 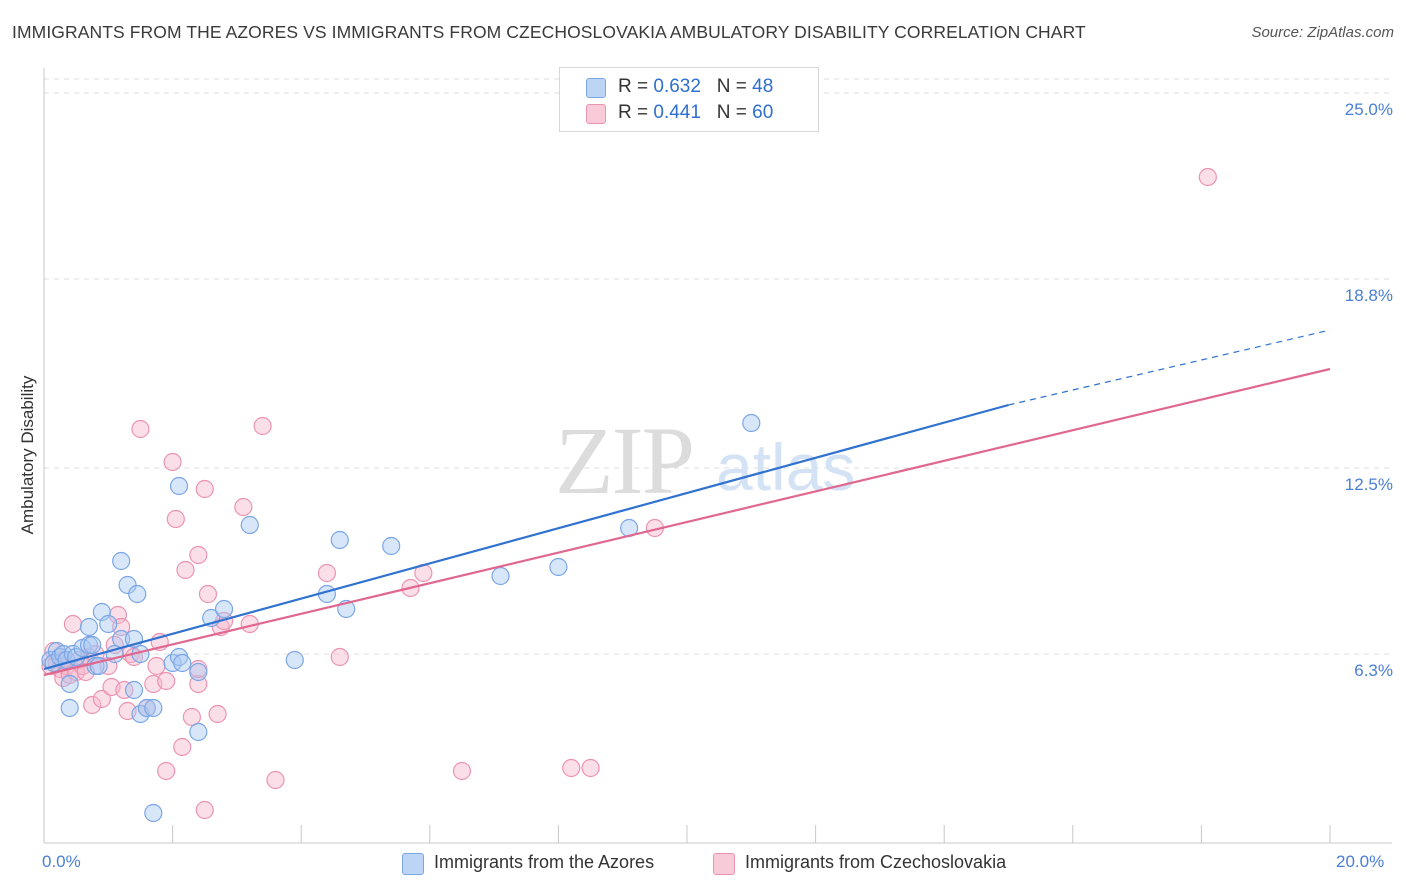 What do you see at coordinates (677, 112) in the screenshot?
I see `legend-r-value: 0.441` at bounding box center [677, 112].